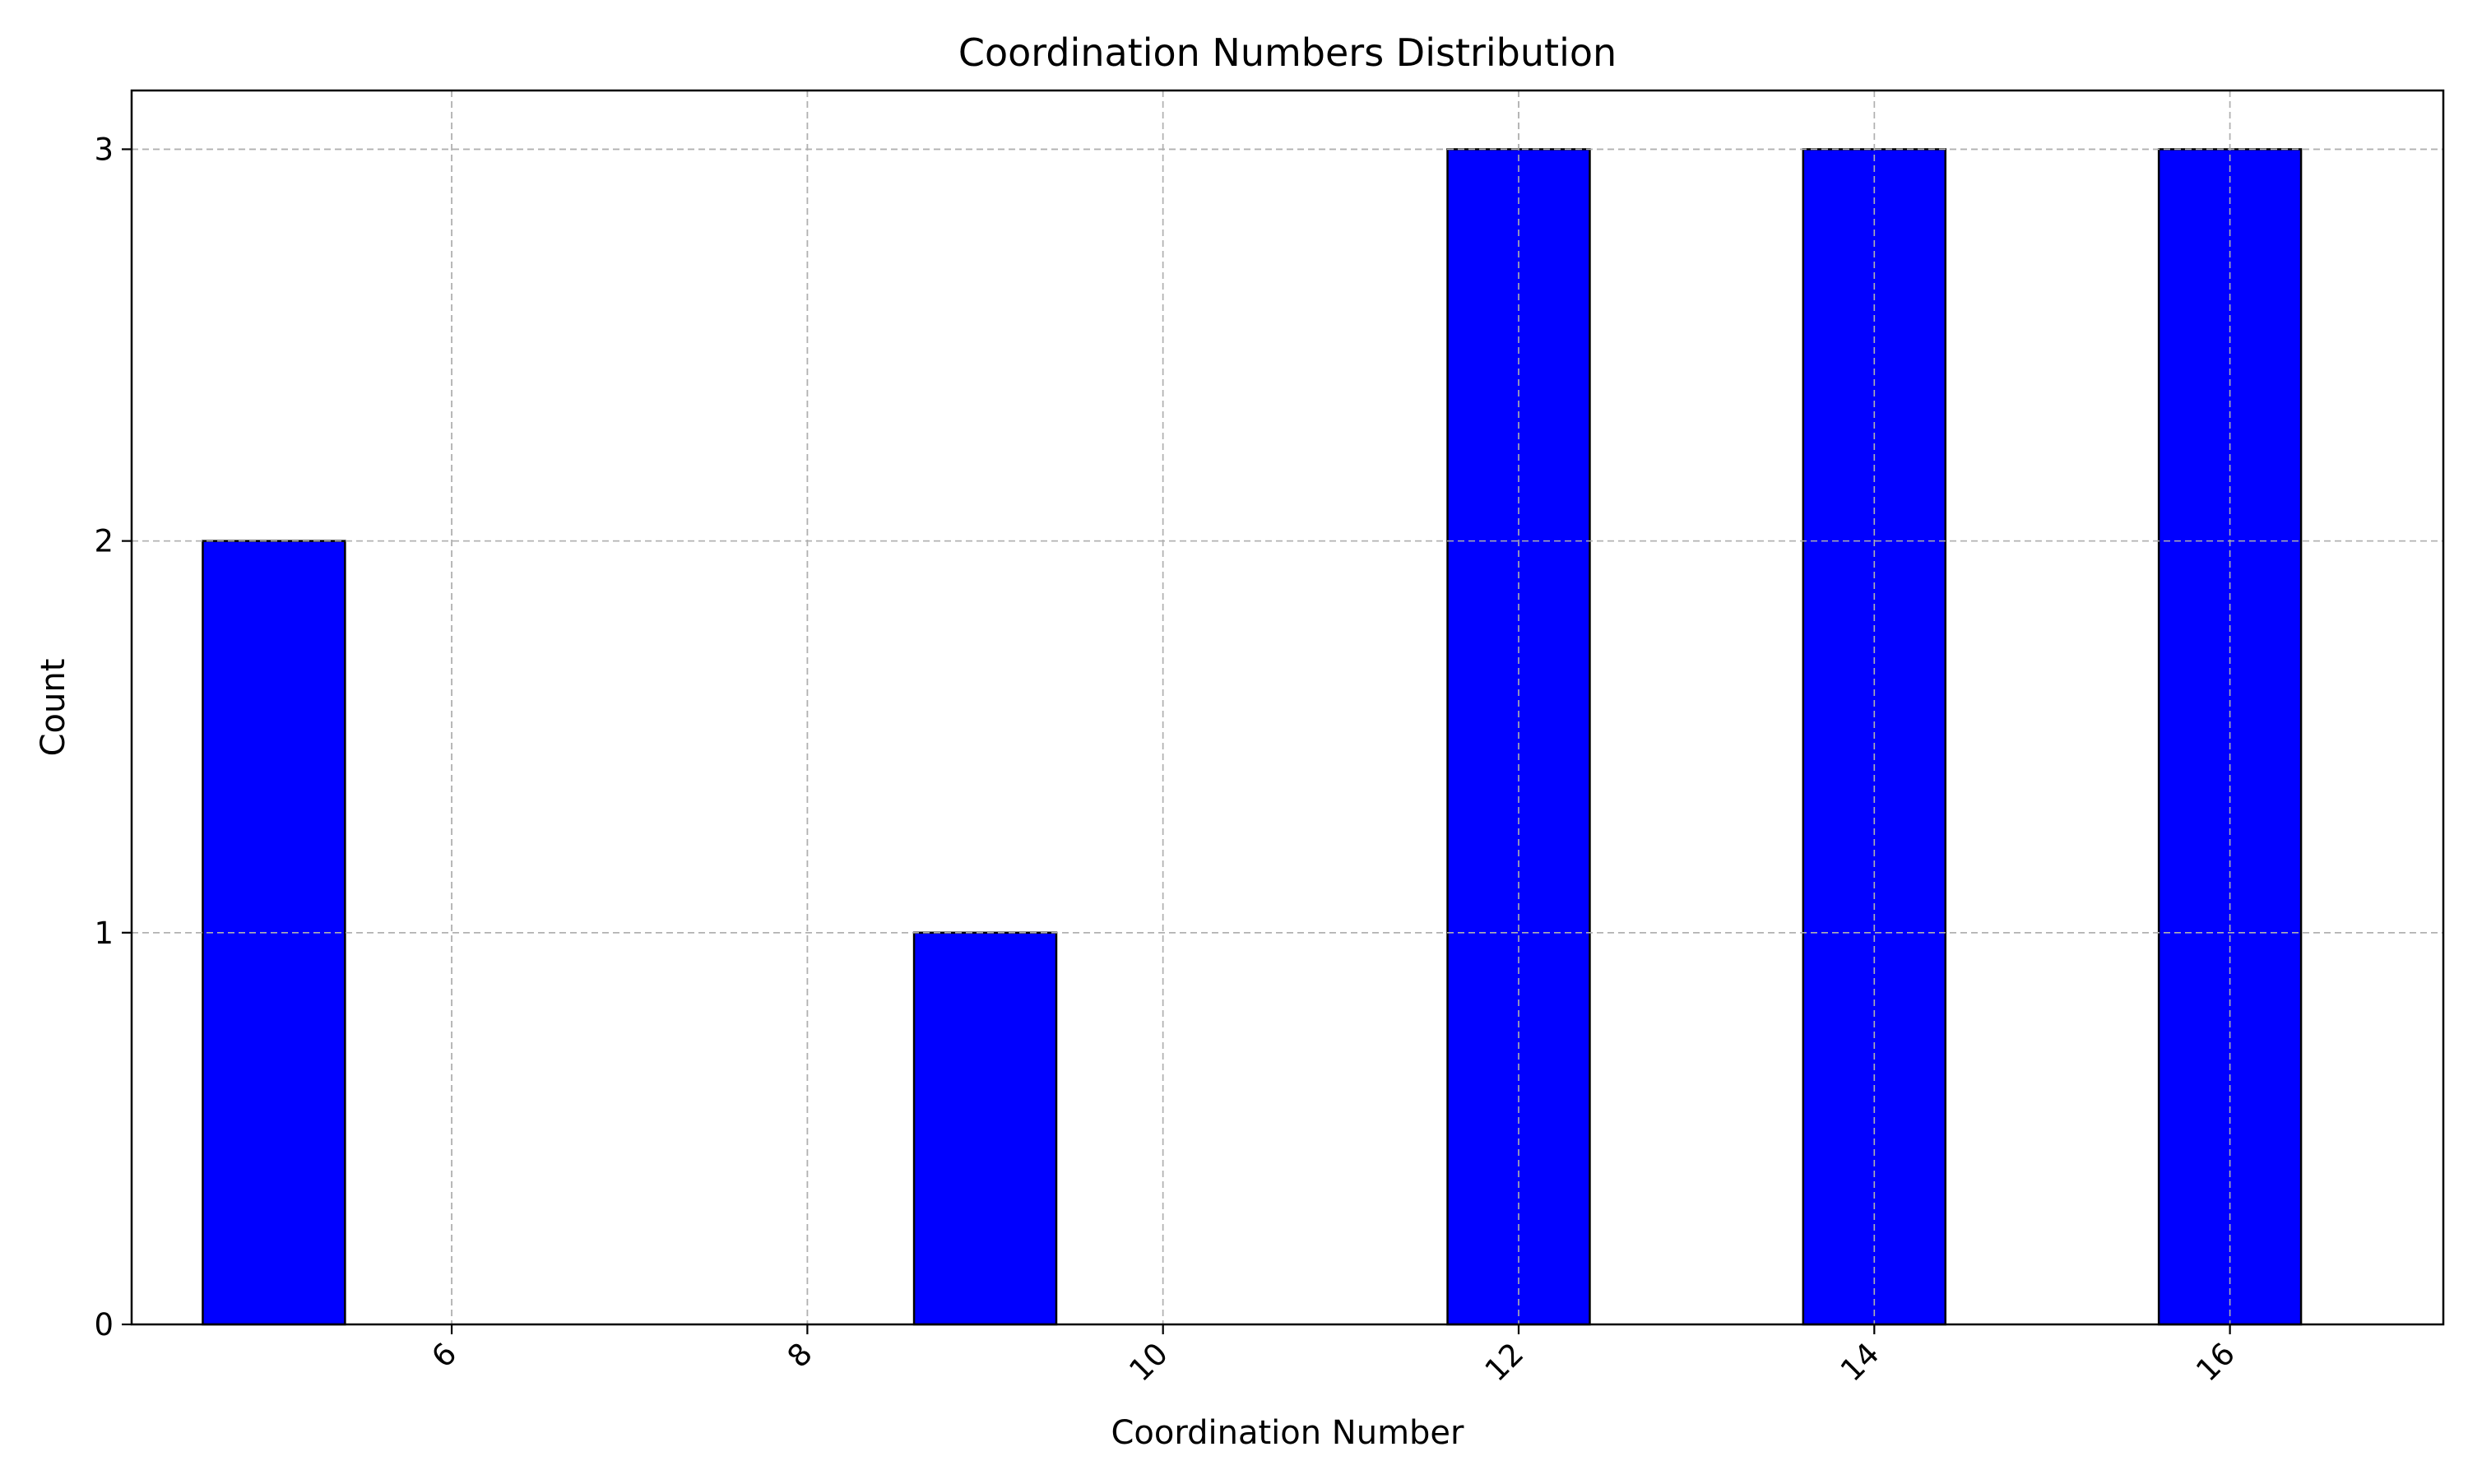 This screenshot has width=2468, height=1484. What do you see at coordinates (53, 708) in the screenshot?
I see `y-axis-label: Count` at bounding box center [53, 708].